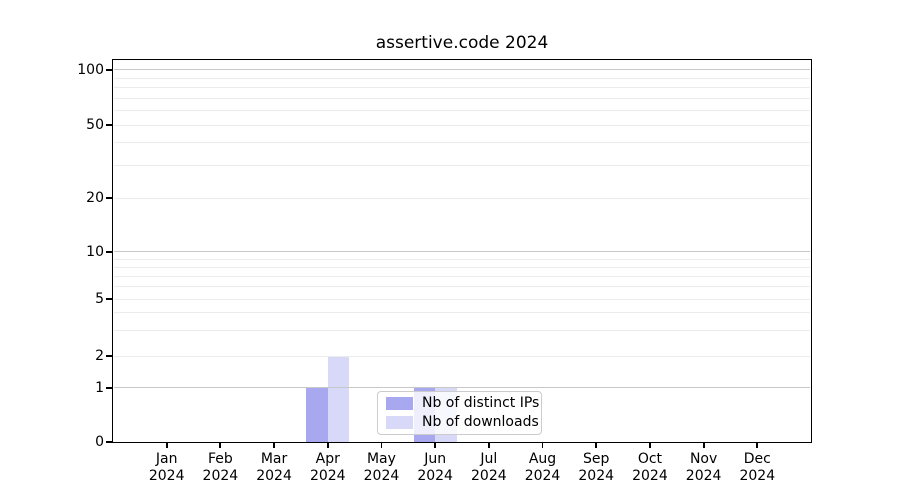  I want to click on bar-downloads, so click(338, 399).